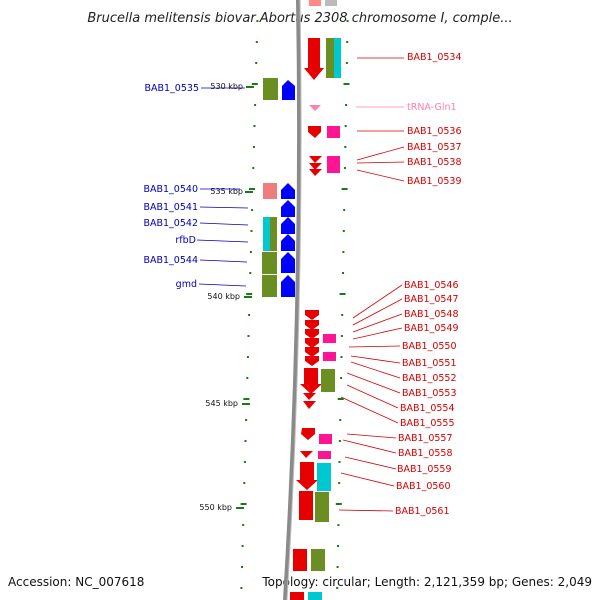 This screenshot has width=600, height=600. What do you see at coordinates (170, 189) in the screenshot?
I see `gene-label-bab1-0540: BAB1_0540` at bounding box center [170, 189].